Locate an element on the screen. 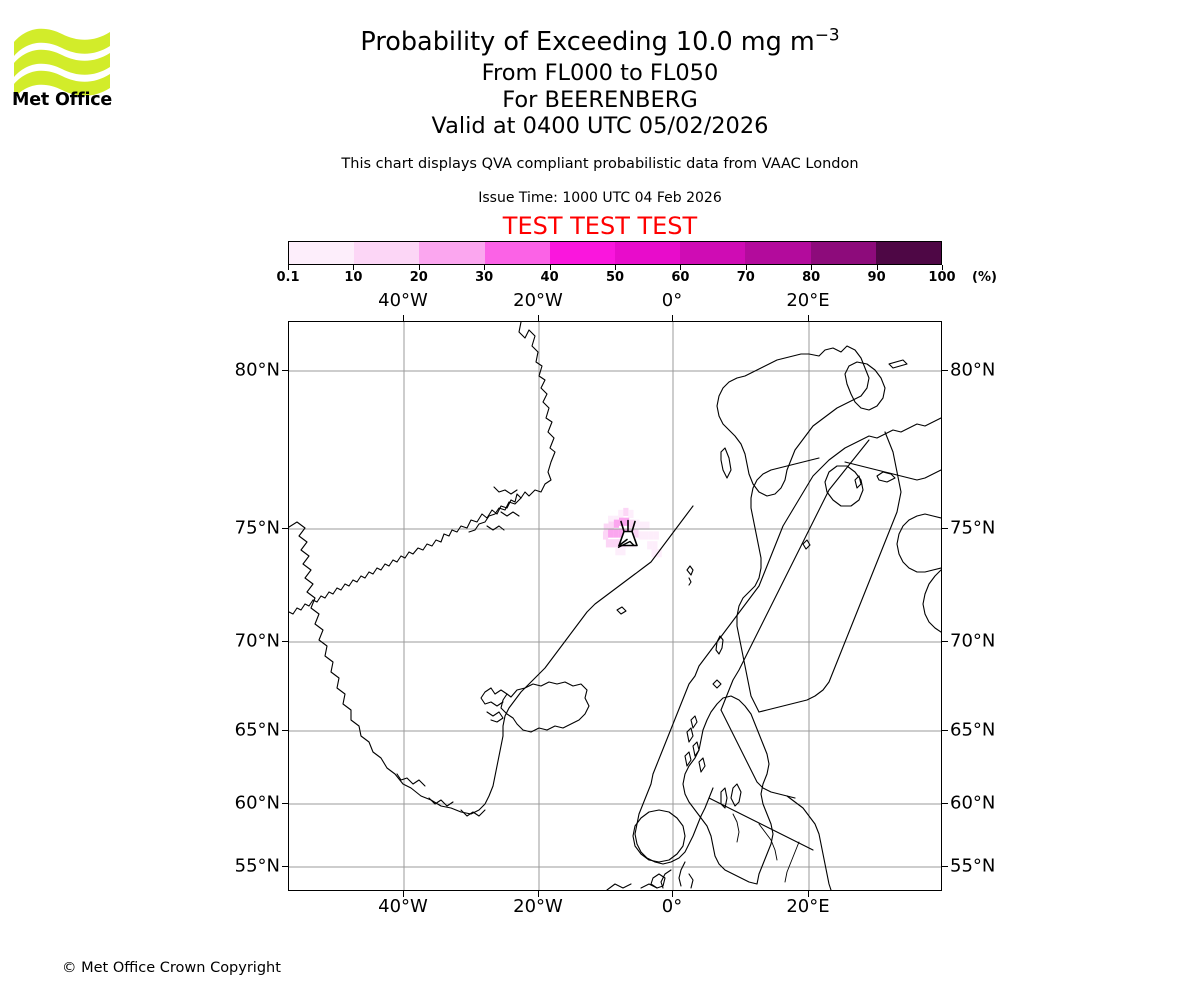 The width and height of the screenshot is (1200, 1000). lon-label-top-20°W: 20°W is located at coordinates (538, 300).